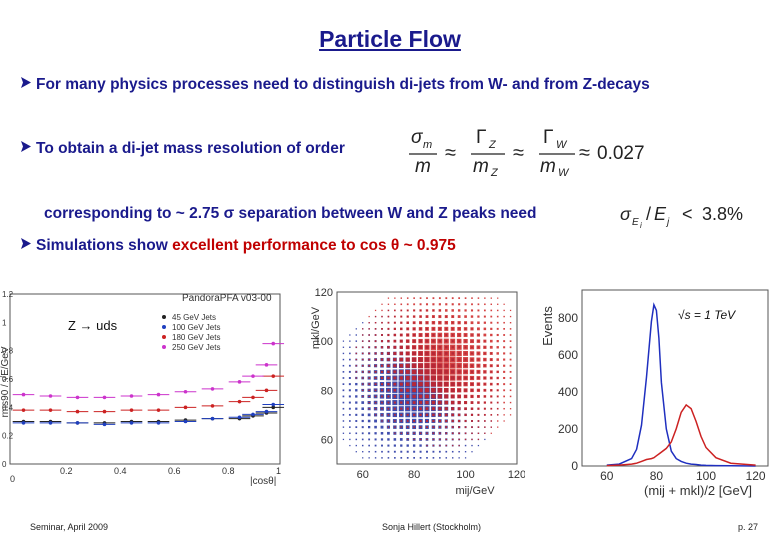 Image resolution: width=780 pixels, height=540 pixels. Describe the element at coordinates (584, 153) in the screenshot. I see `approx-symbol: ≈` at that location.